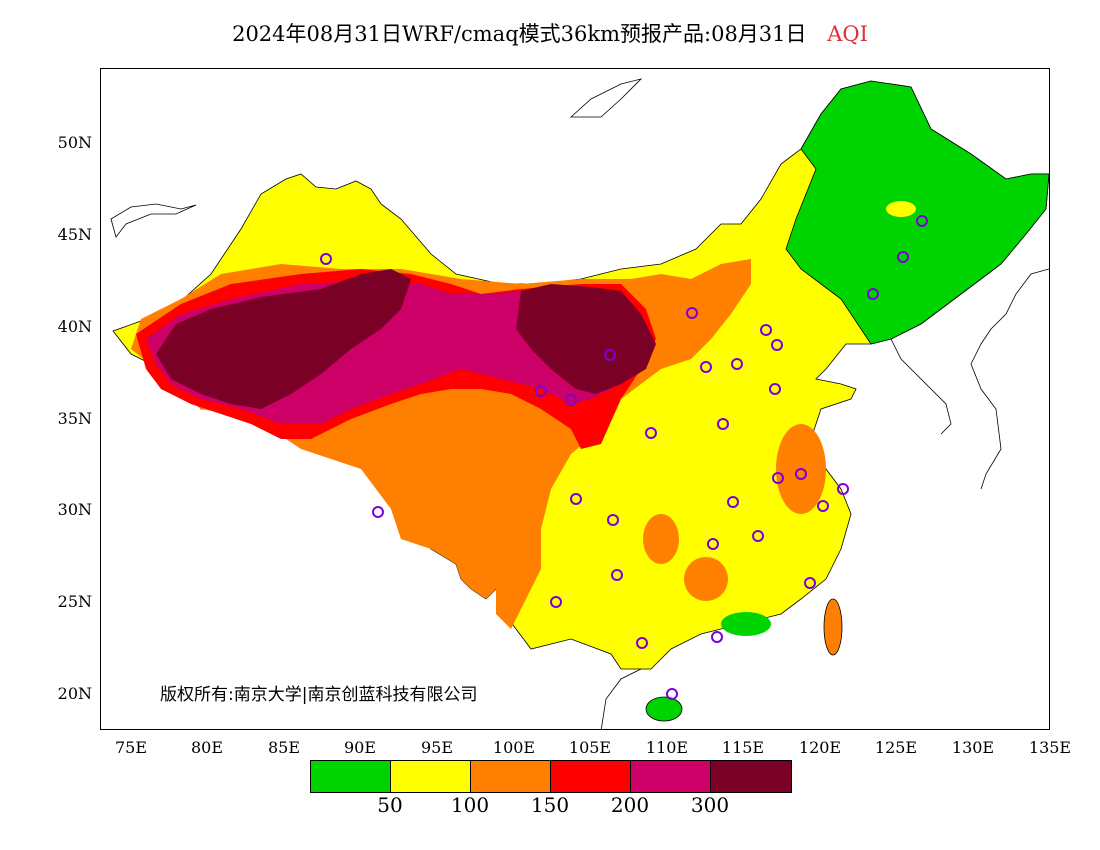 The image size is (1100, 850). What do you see at coordinates (667, 747) in the screenshot?
I see `lon-label: 110E` at bounding box center [667, 747].